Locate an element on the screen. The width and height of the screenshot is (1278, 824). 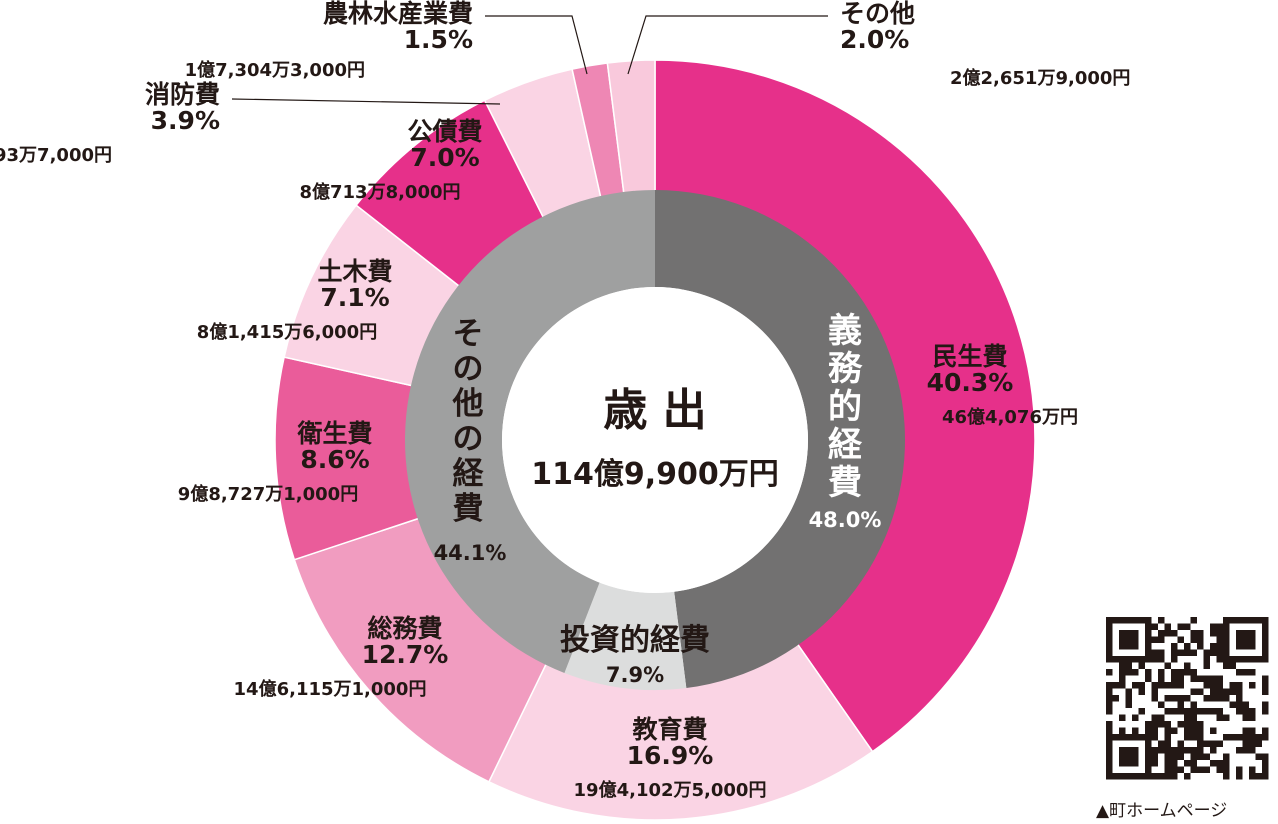
inner-label-percent: 44.1% is located at coordinates (470, 553).